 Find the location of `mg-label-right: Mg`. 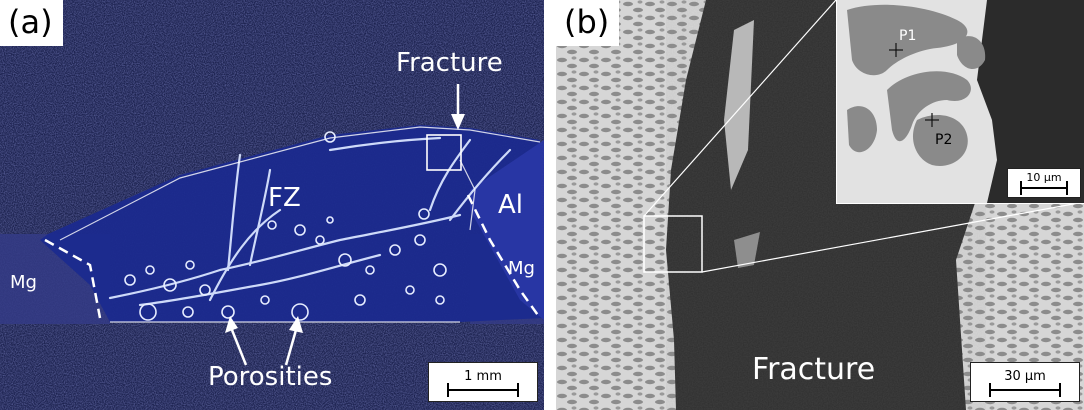

mg-label-right: Mg is located at coordinates (521, 268).